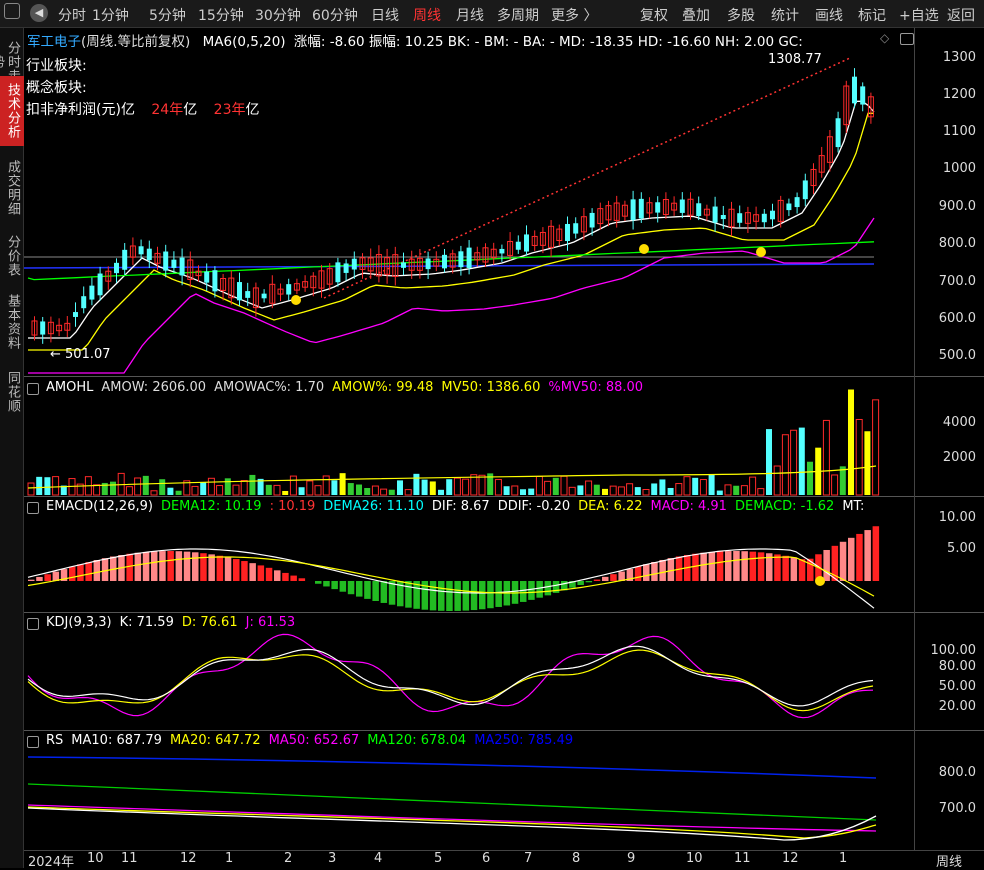 This screenshot has height=870, width=984. I want to click on rs-ma20-line, so click(452, 822).